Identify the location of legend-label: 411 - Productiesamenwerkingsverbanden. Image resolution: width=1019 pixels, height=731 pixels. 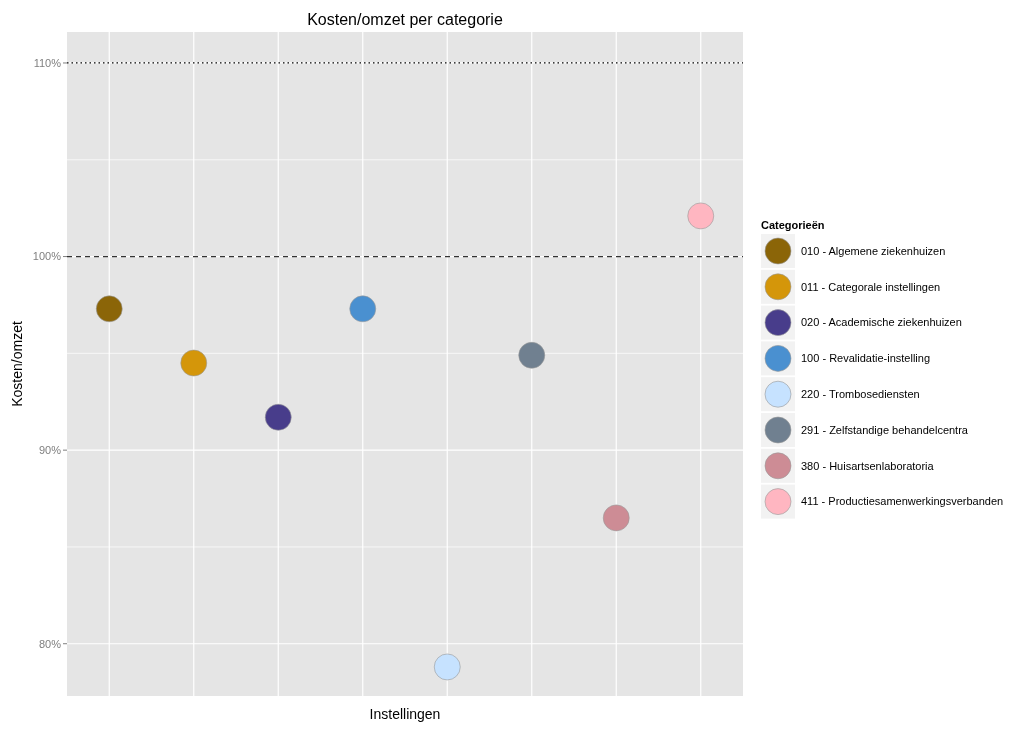
(902, 501).